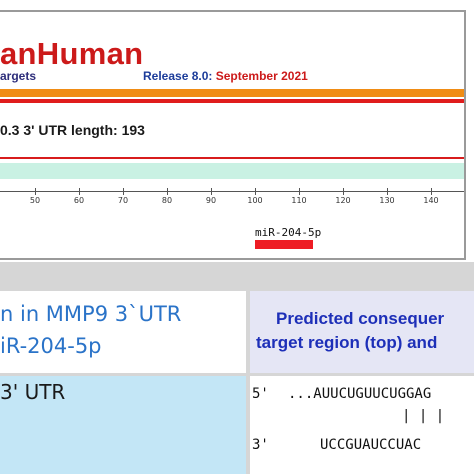  Describe the element at coordinates (362, 425) in the screenshot. I see `table-row-right` at that location.